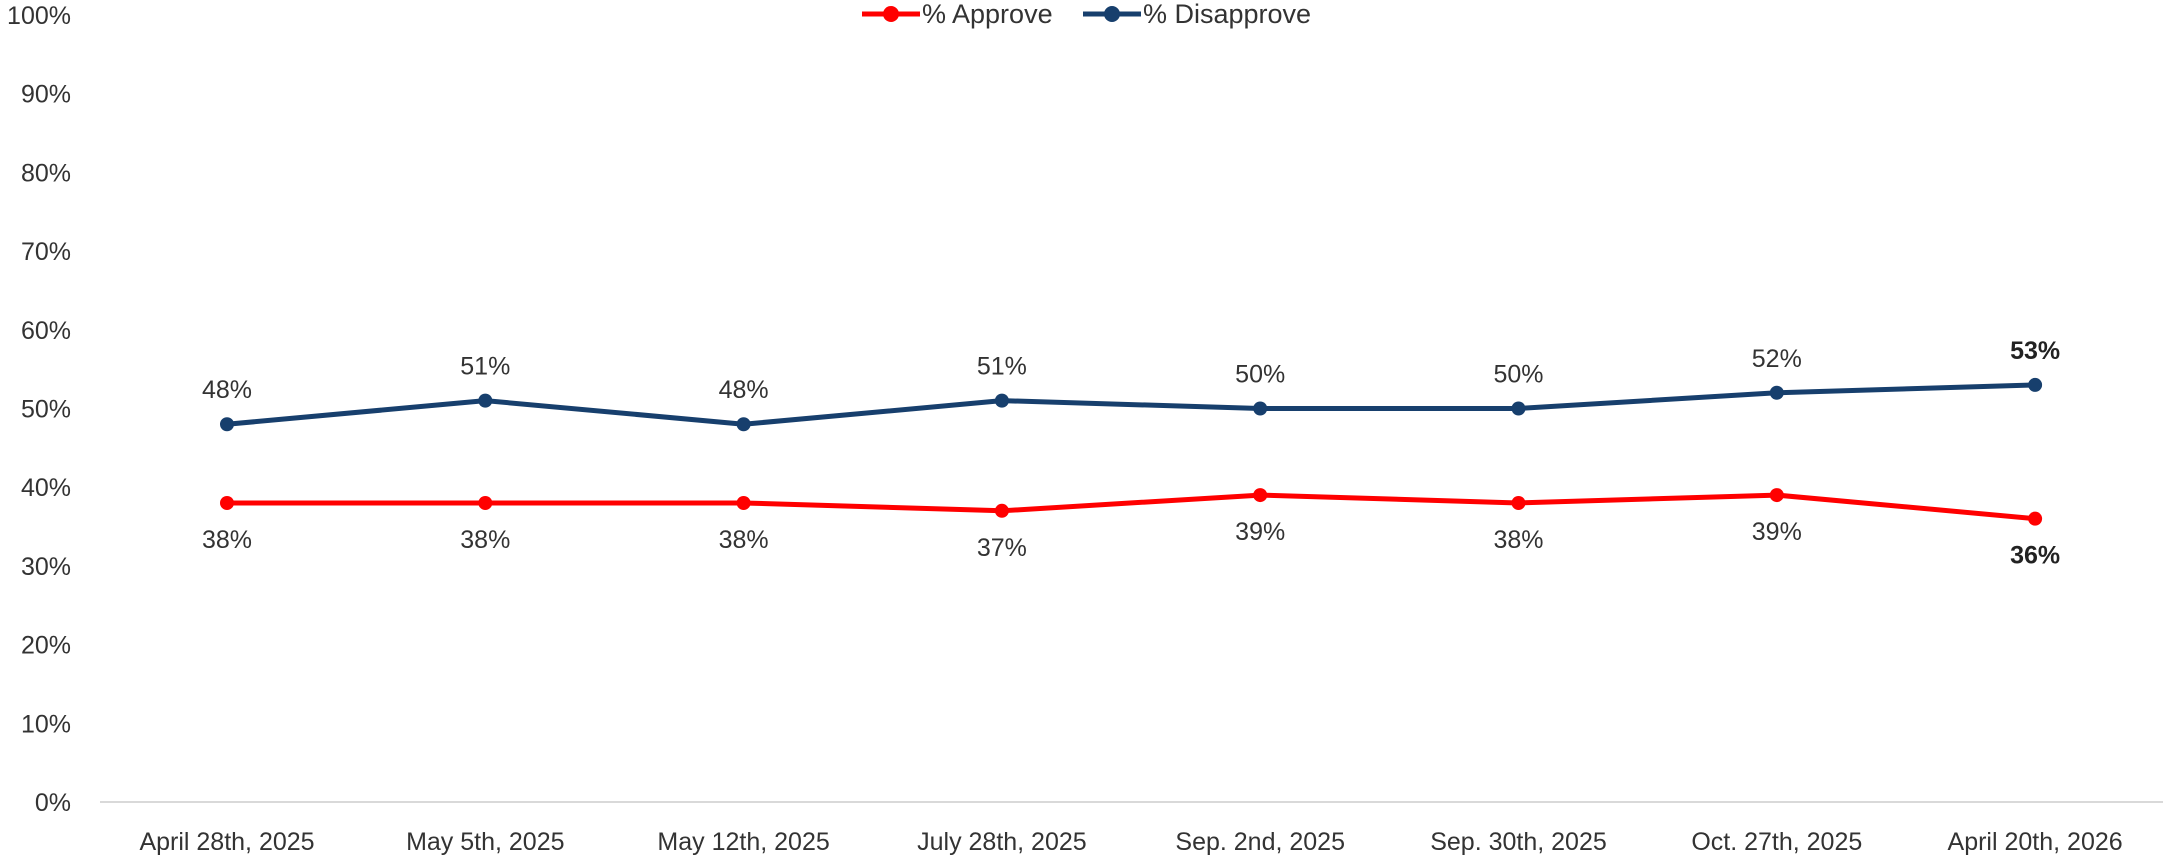 The width and height of the screenshot is (2163, 858). Describe the element at coordinates (1776, 842) in the screenshot. I see `x-tick-label: Oct. 27th, 2025` at that location.